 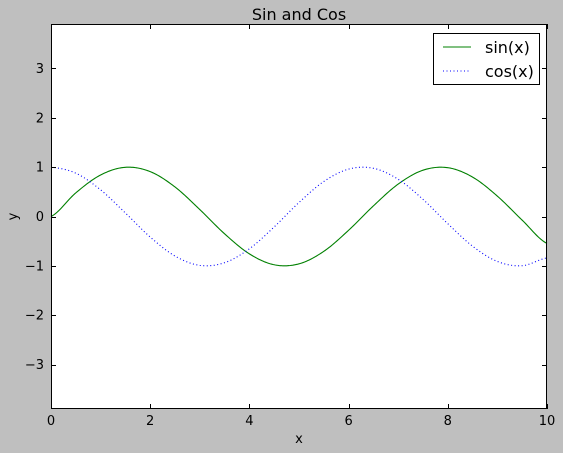 I want to click on y-tick-label: 3, so click(x=40, y=69).